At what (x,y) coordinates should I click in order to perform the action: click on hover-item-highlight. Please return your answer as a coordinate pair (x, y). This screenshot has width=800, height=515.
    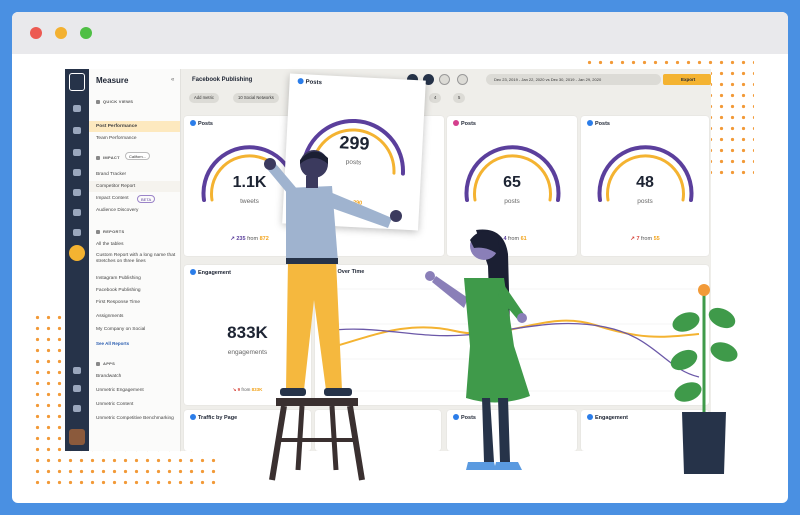
    Looking at the image, I should click on (134, 186).